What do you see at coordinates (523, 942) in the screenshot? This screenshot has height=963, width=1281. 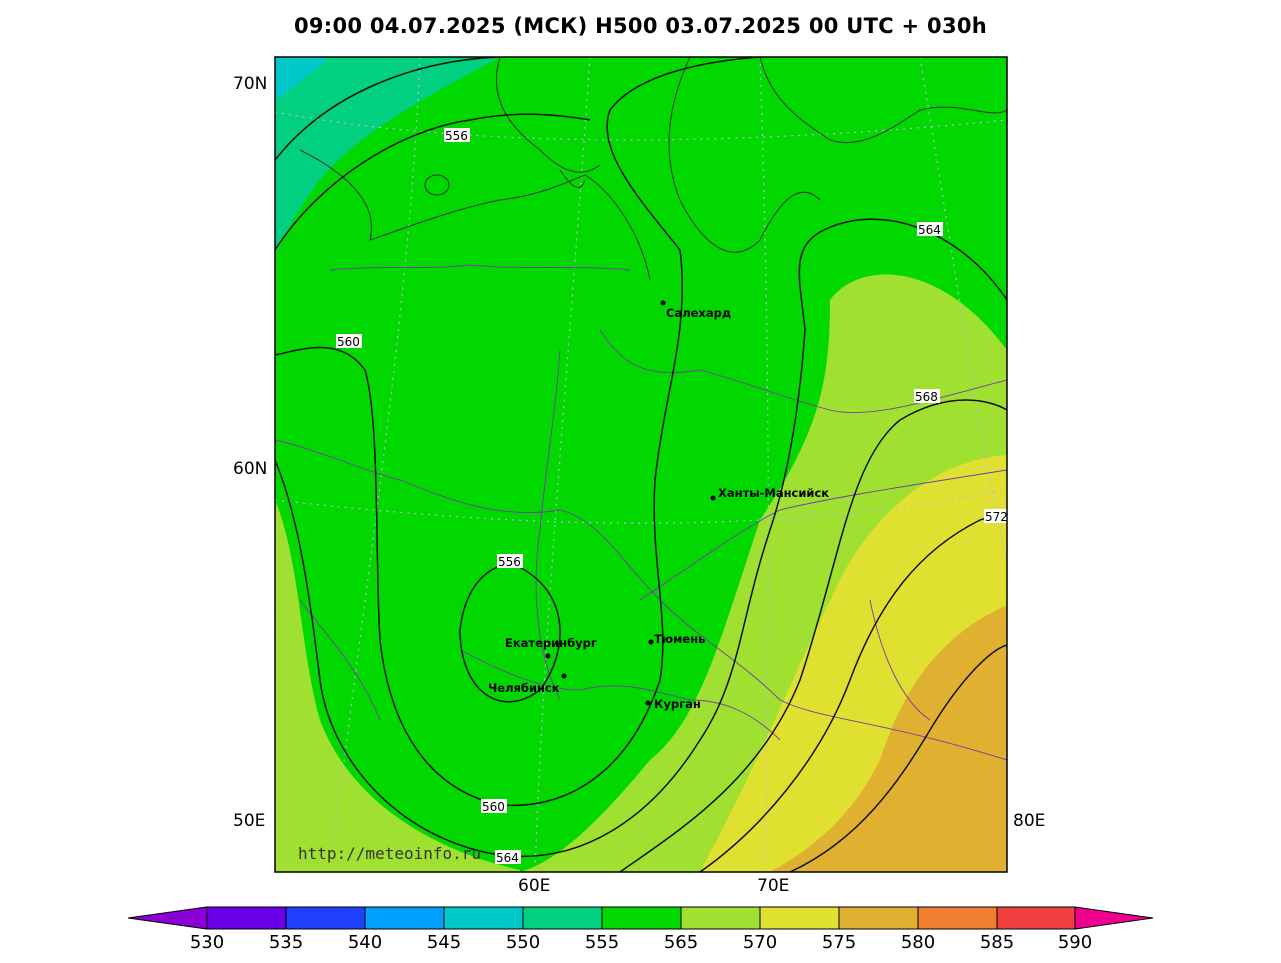 I see `colorbar-tick: 550` at bounding box center [523, 942].